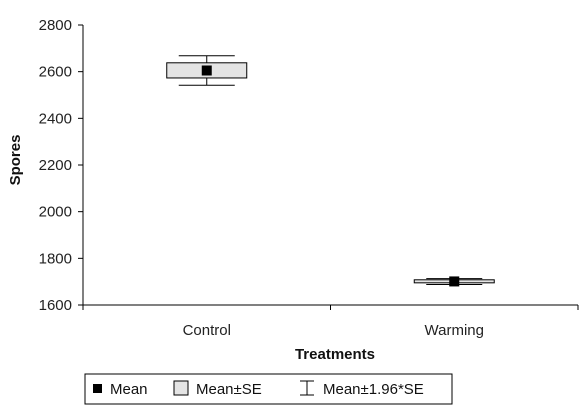  I want to click on x-axis-title: Treatments, so click(335, 354).